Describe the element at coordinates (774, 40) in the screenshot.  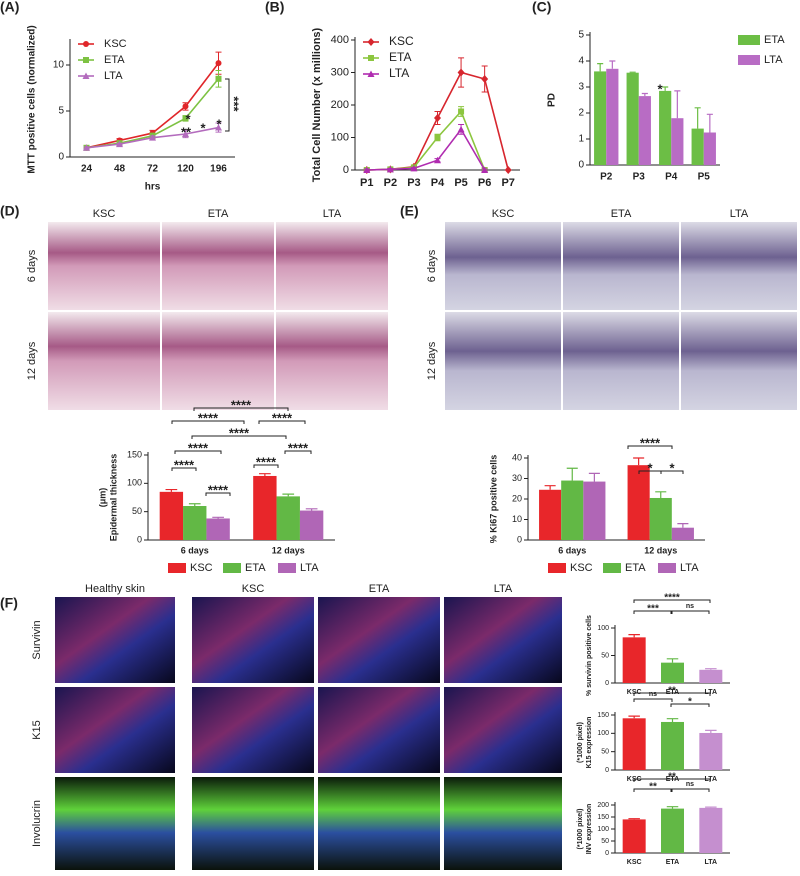
I see `legend-label: ETA` at that location.